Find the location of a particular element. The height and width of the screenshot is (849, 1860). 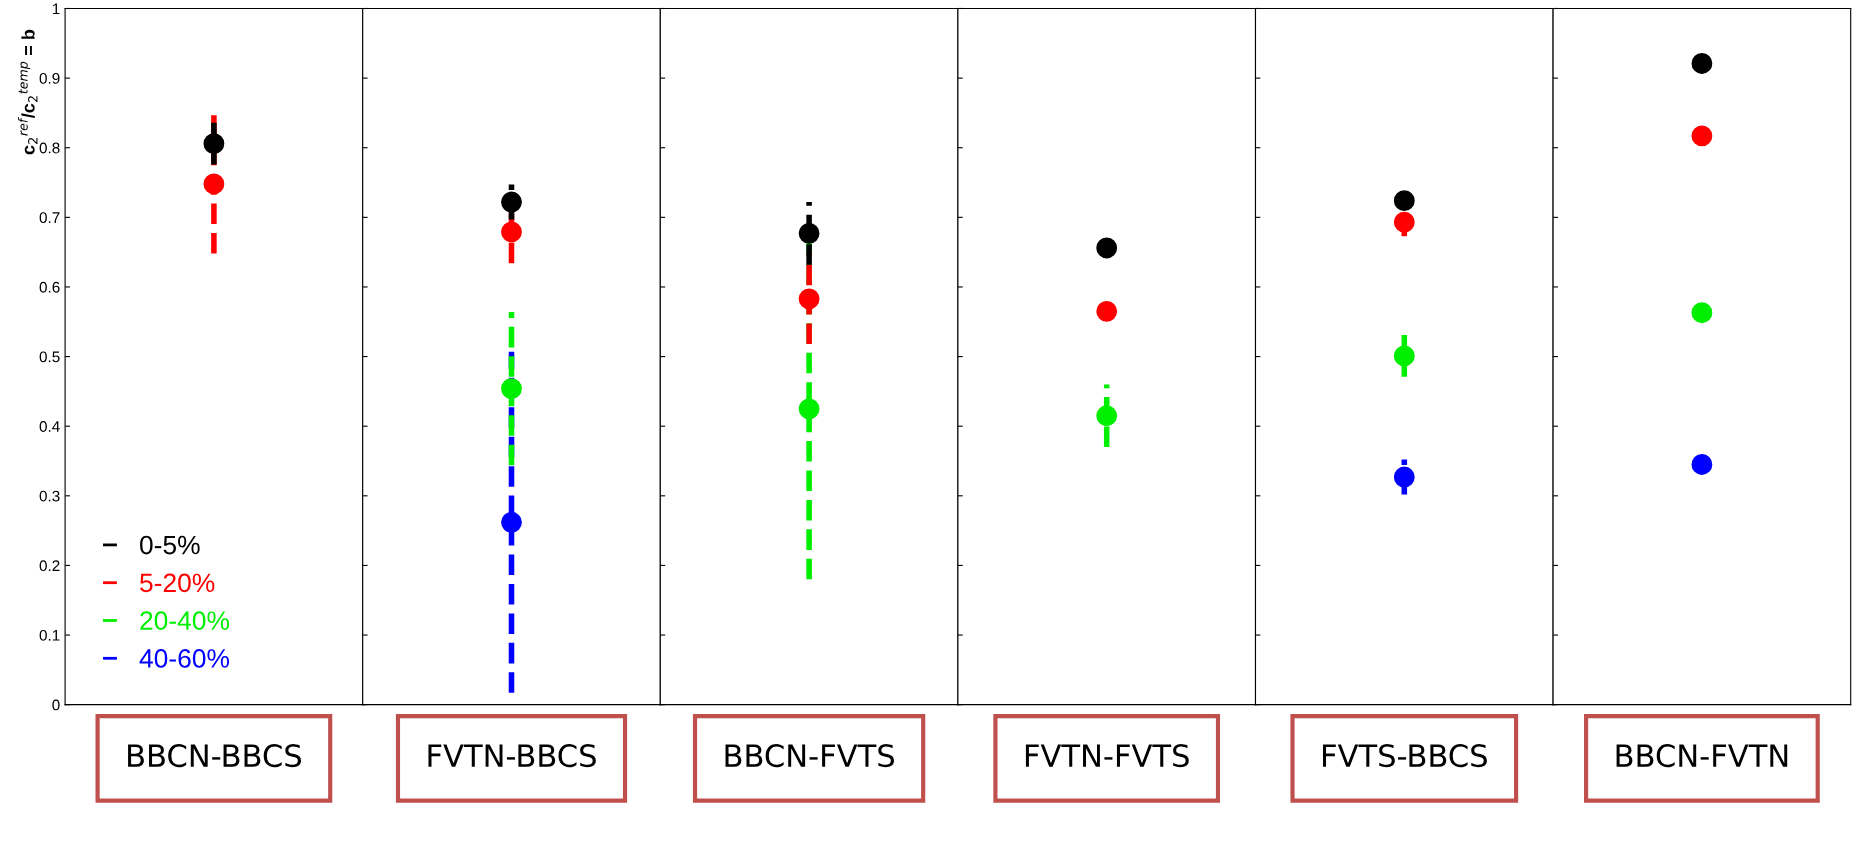

x-tick-label: BBCN-BBCS is located at coordinates (214, 756).